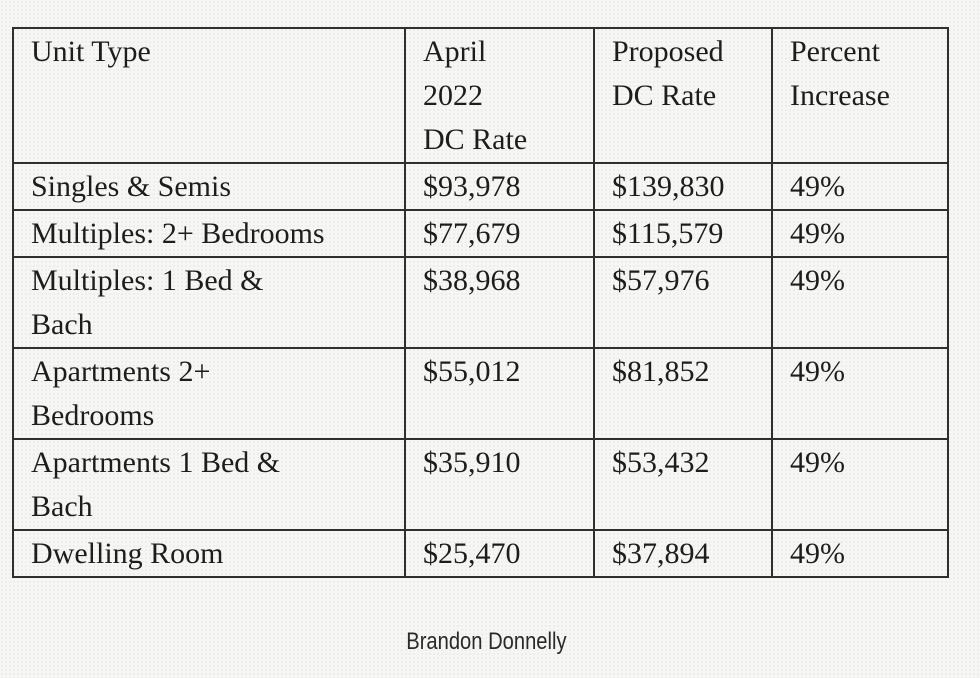  Describe the element at coordinates (499, 233) in the screenshot. I see `cell-april-2022-dc-rate: $77,679` at that location.